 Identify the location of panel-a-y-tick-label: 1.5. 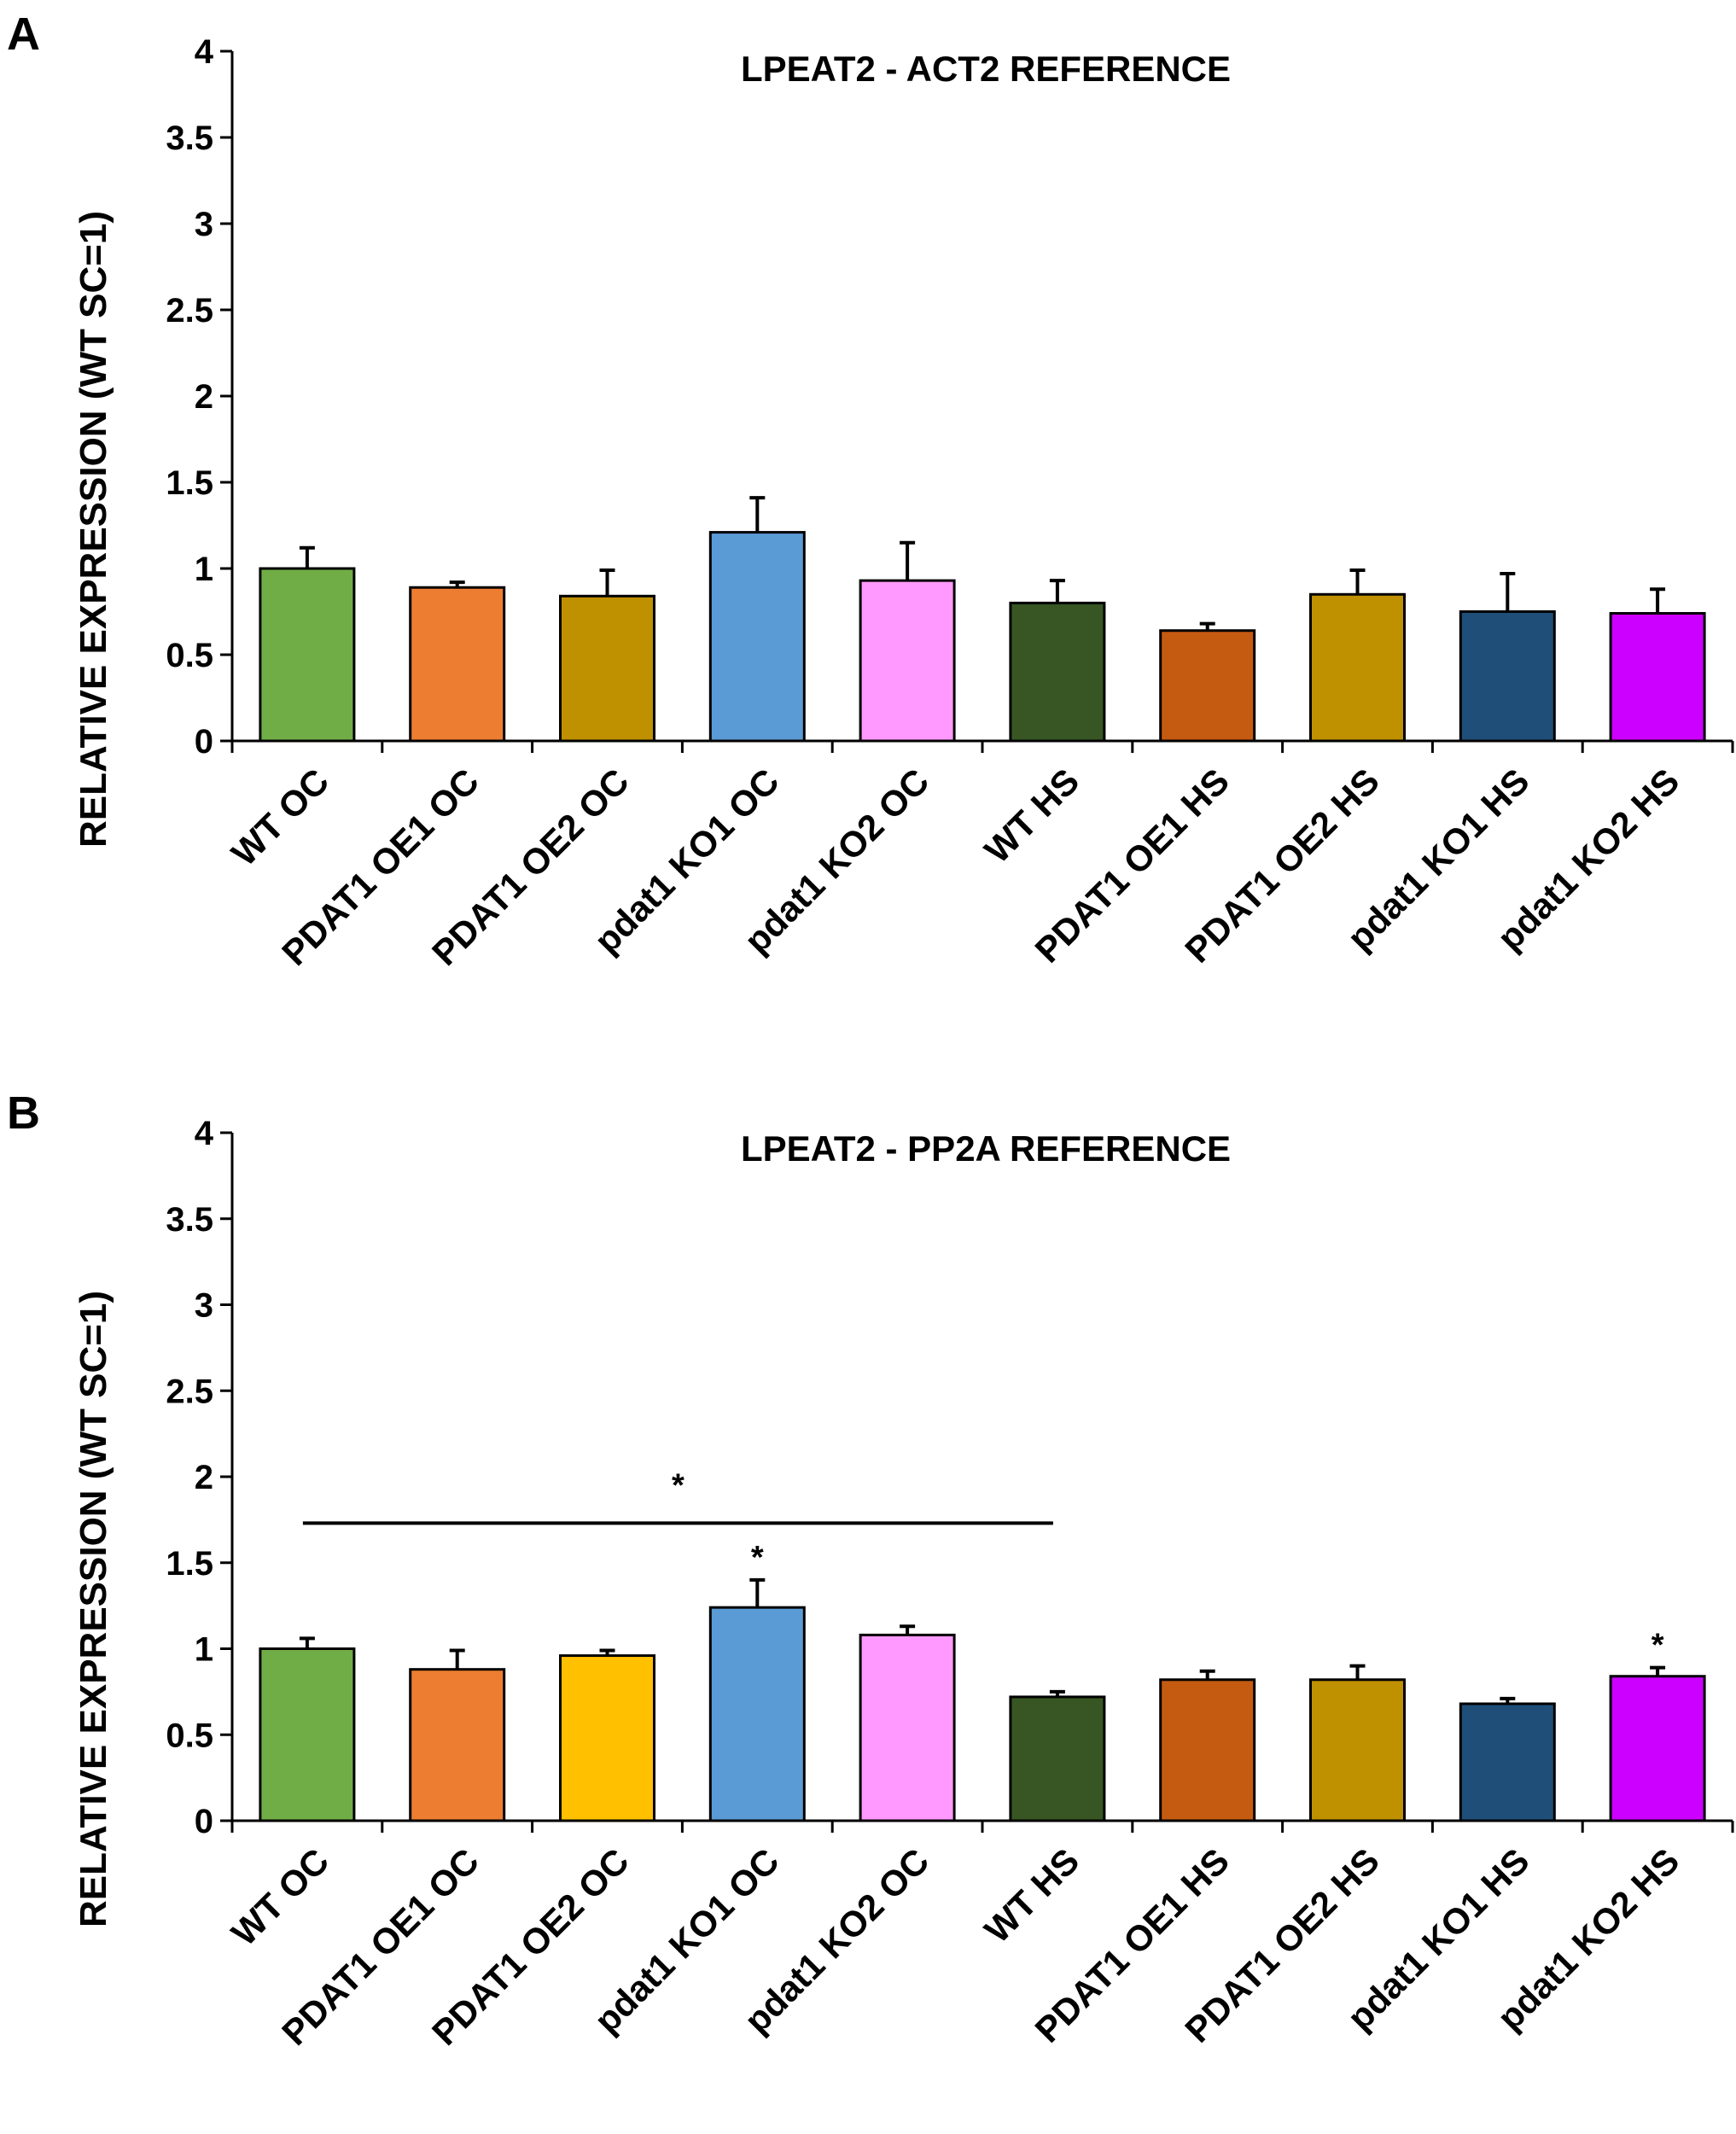
(189, 483).